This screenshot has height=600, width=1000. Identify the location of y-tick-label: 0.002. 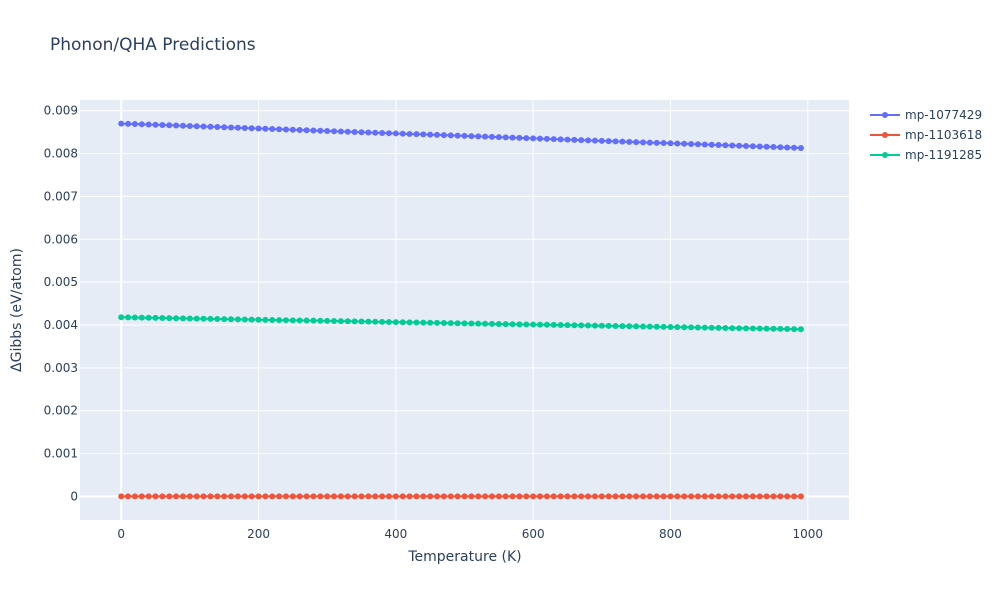
(61, 411).